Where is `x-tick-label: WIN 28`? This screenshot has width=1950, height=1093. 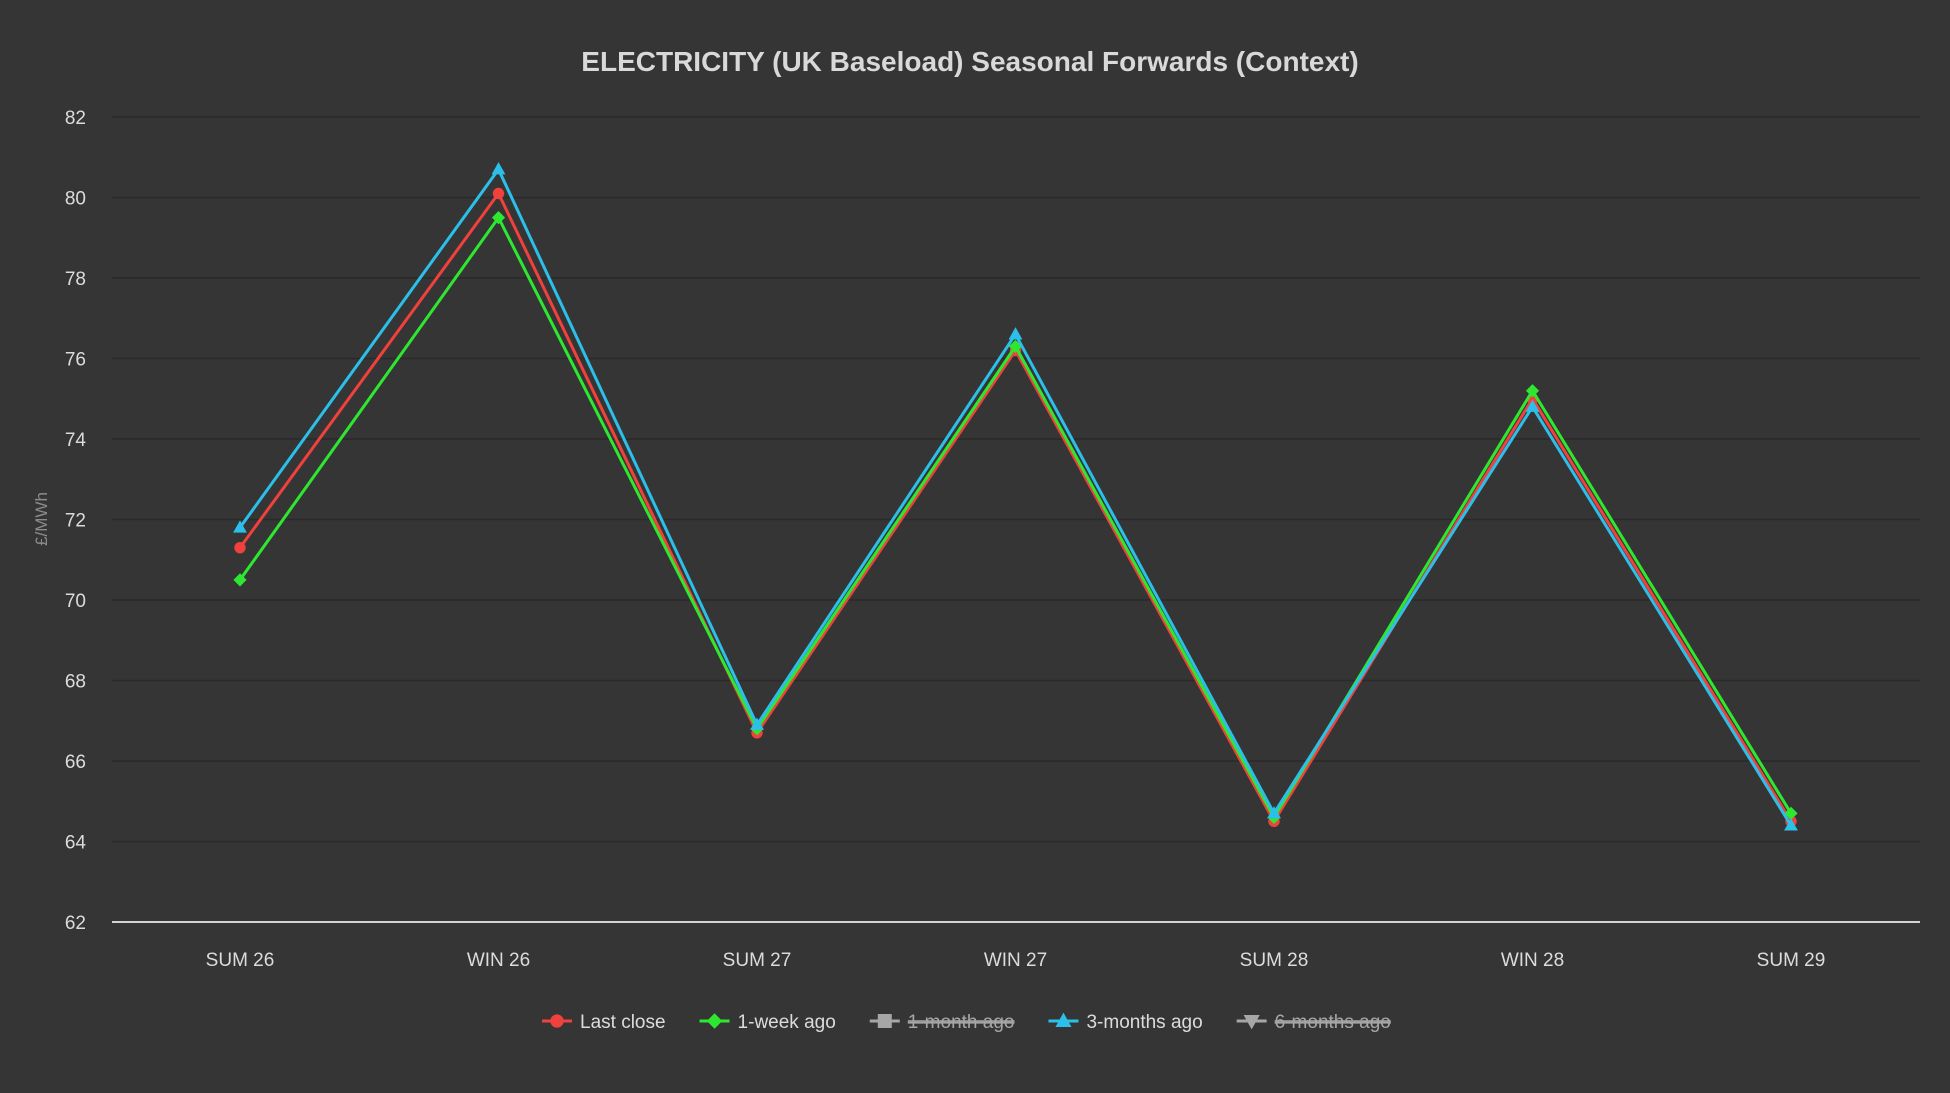 x-tick-label: WIN 28 is located at coordinates (1532, 960).